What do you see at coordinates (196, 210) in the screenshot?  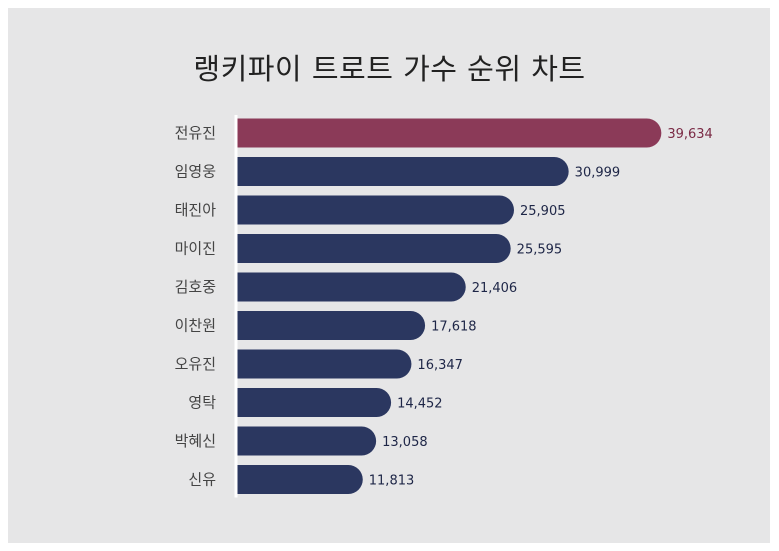 I see `category-label: 태진아` at bounding box center [196, 210].